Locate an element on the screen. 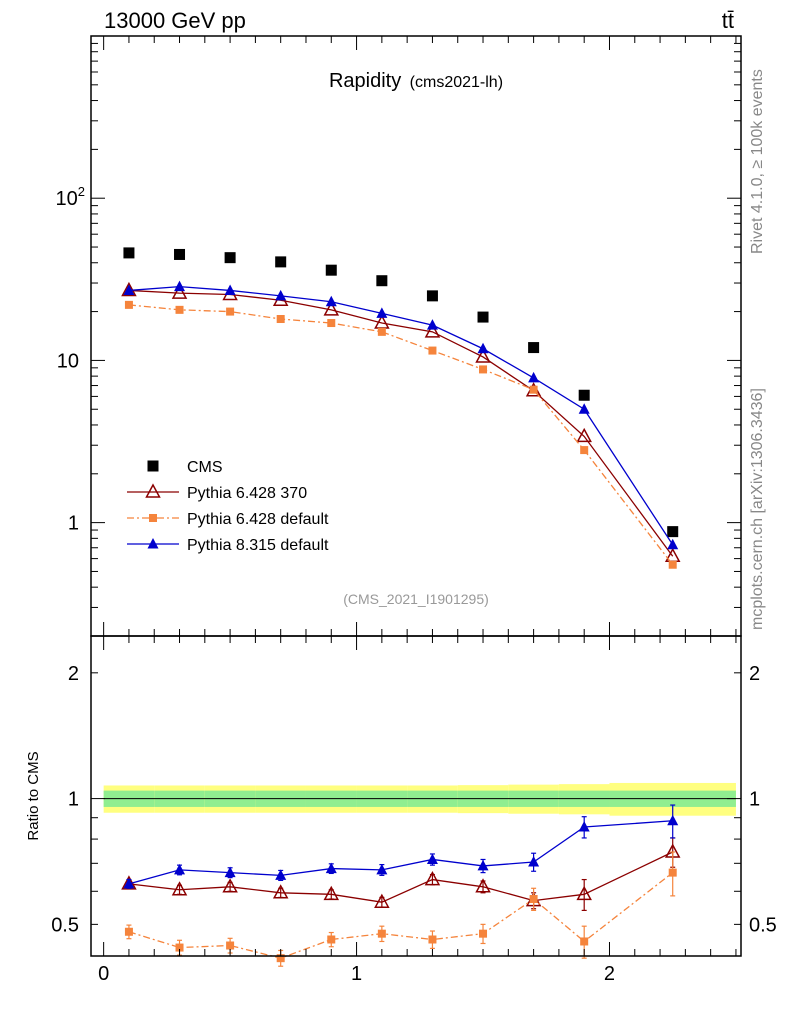 The height and width of the screenshot is (1024, 786). ratio-uncertainty-bands is located at coordinates (419, 799).